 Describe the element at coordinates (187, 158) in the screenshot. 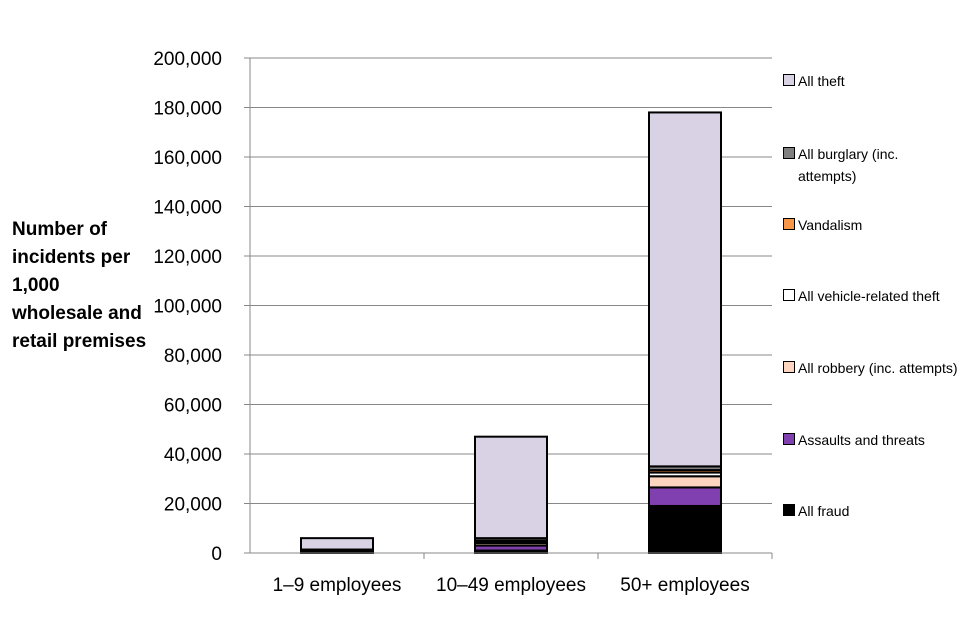

I see `y-tick-label: 160,000` at that location.